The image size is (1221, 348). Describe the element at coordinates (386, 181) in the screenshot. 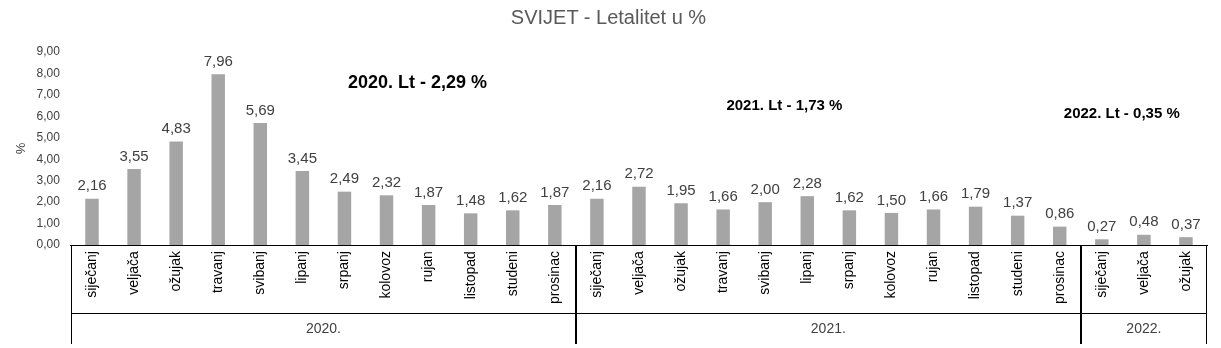

I see `data-label: 2,32` at that location.